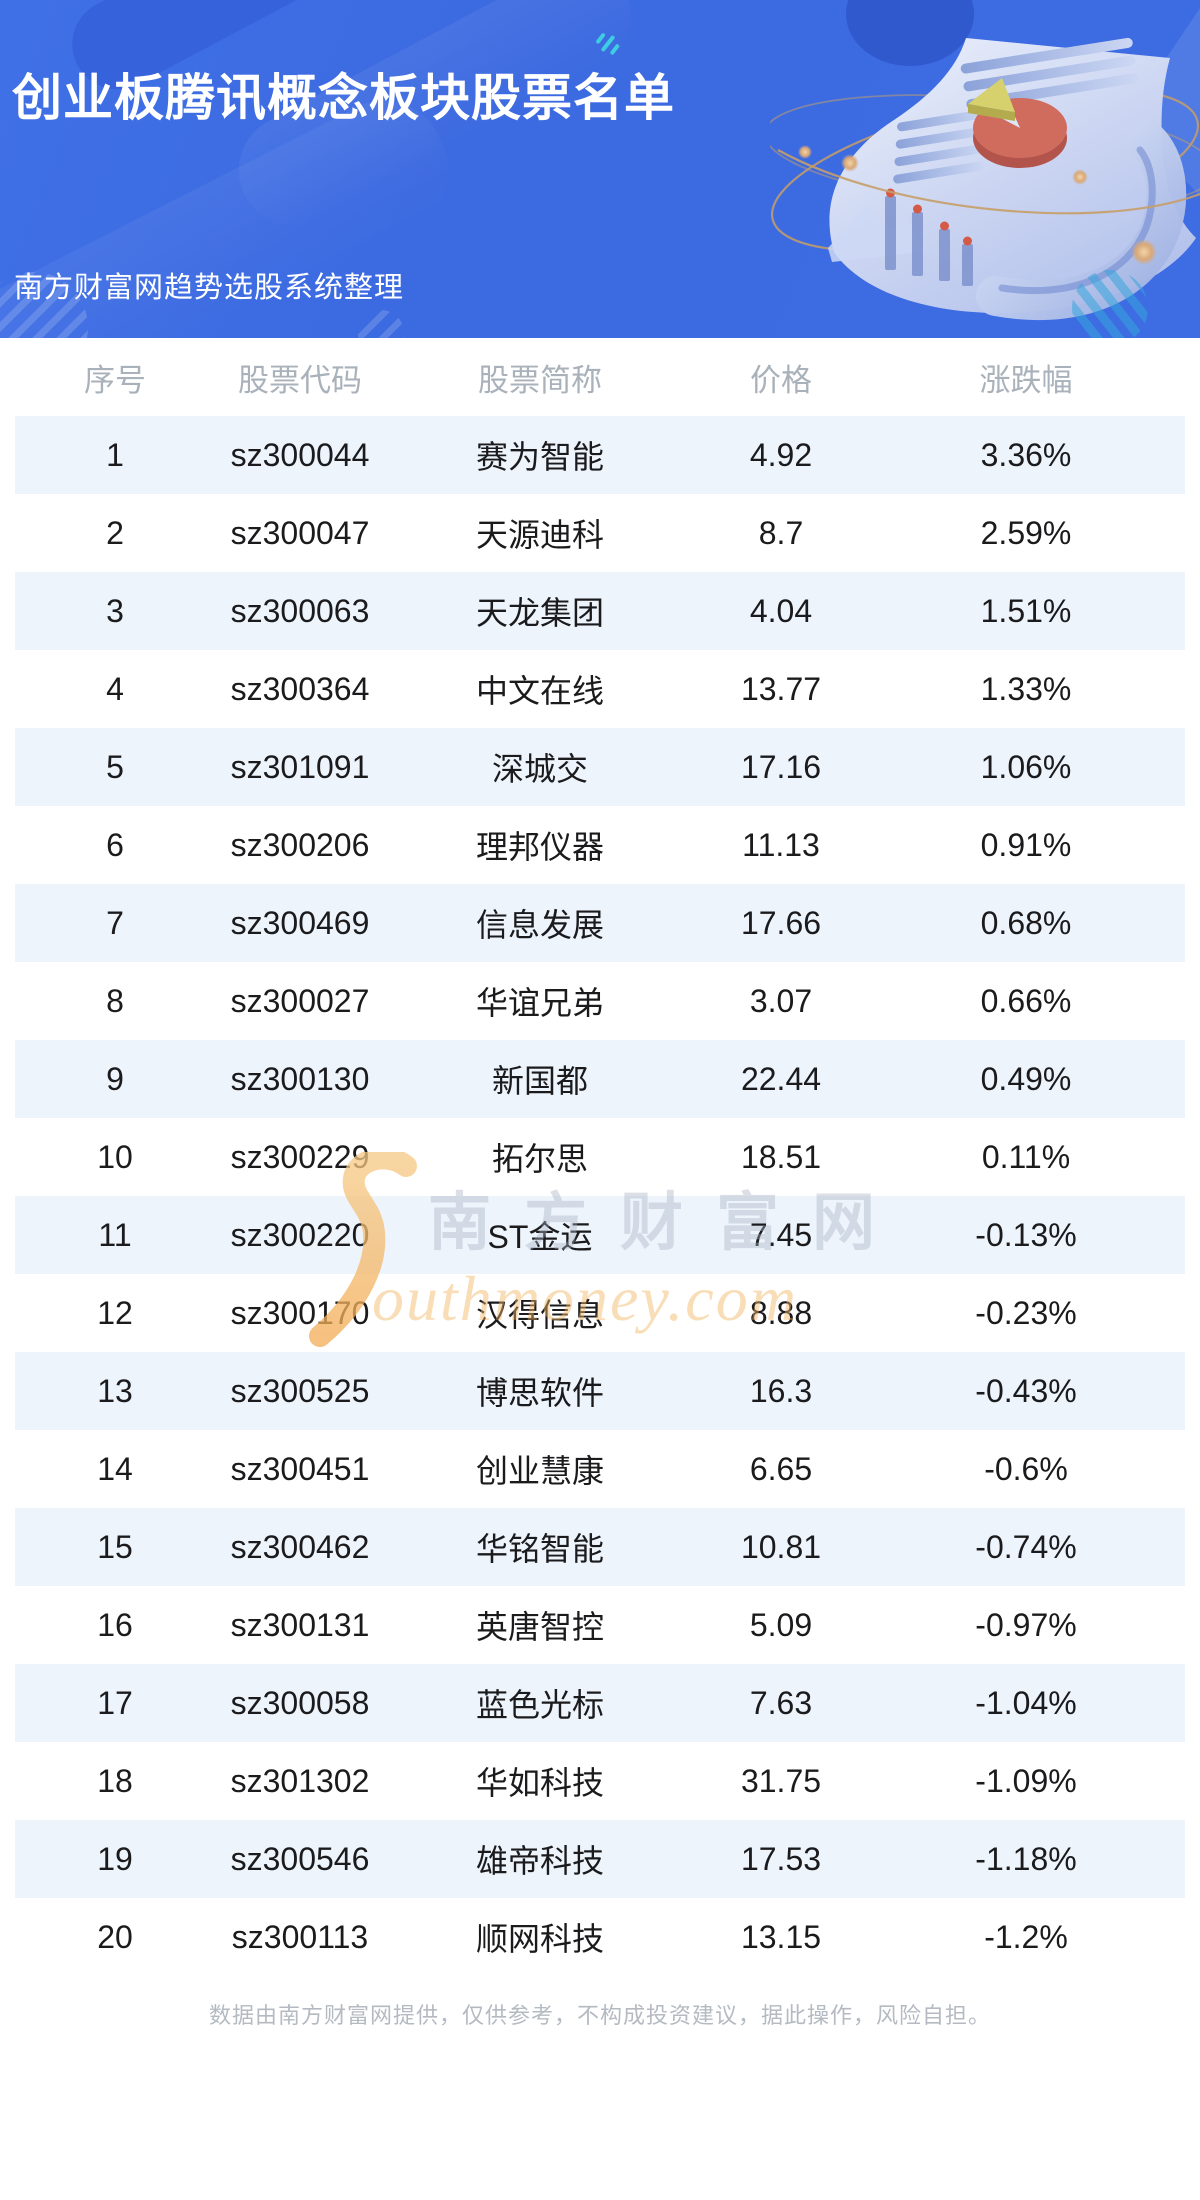 Image resolution: width=1200 pixels, height=2200 pixels. Describe the element at coordinates (781, 532) in the screenshot. I see `price-cell: 8.7` at that location.